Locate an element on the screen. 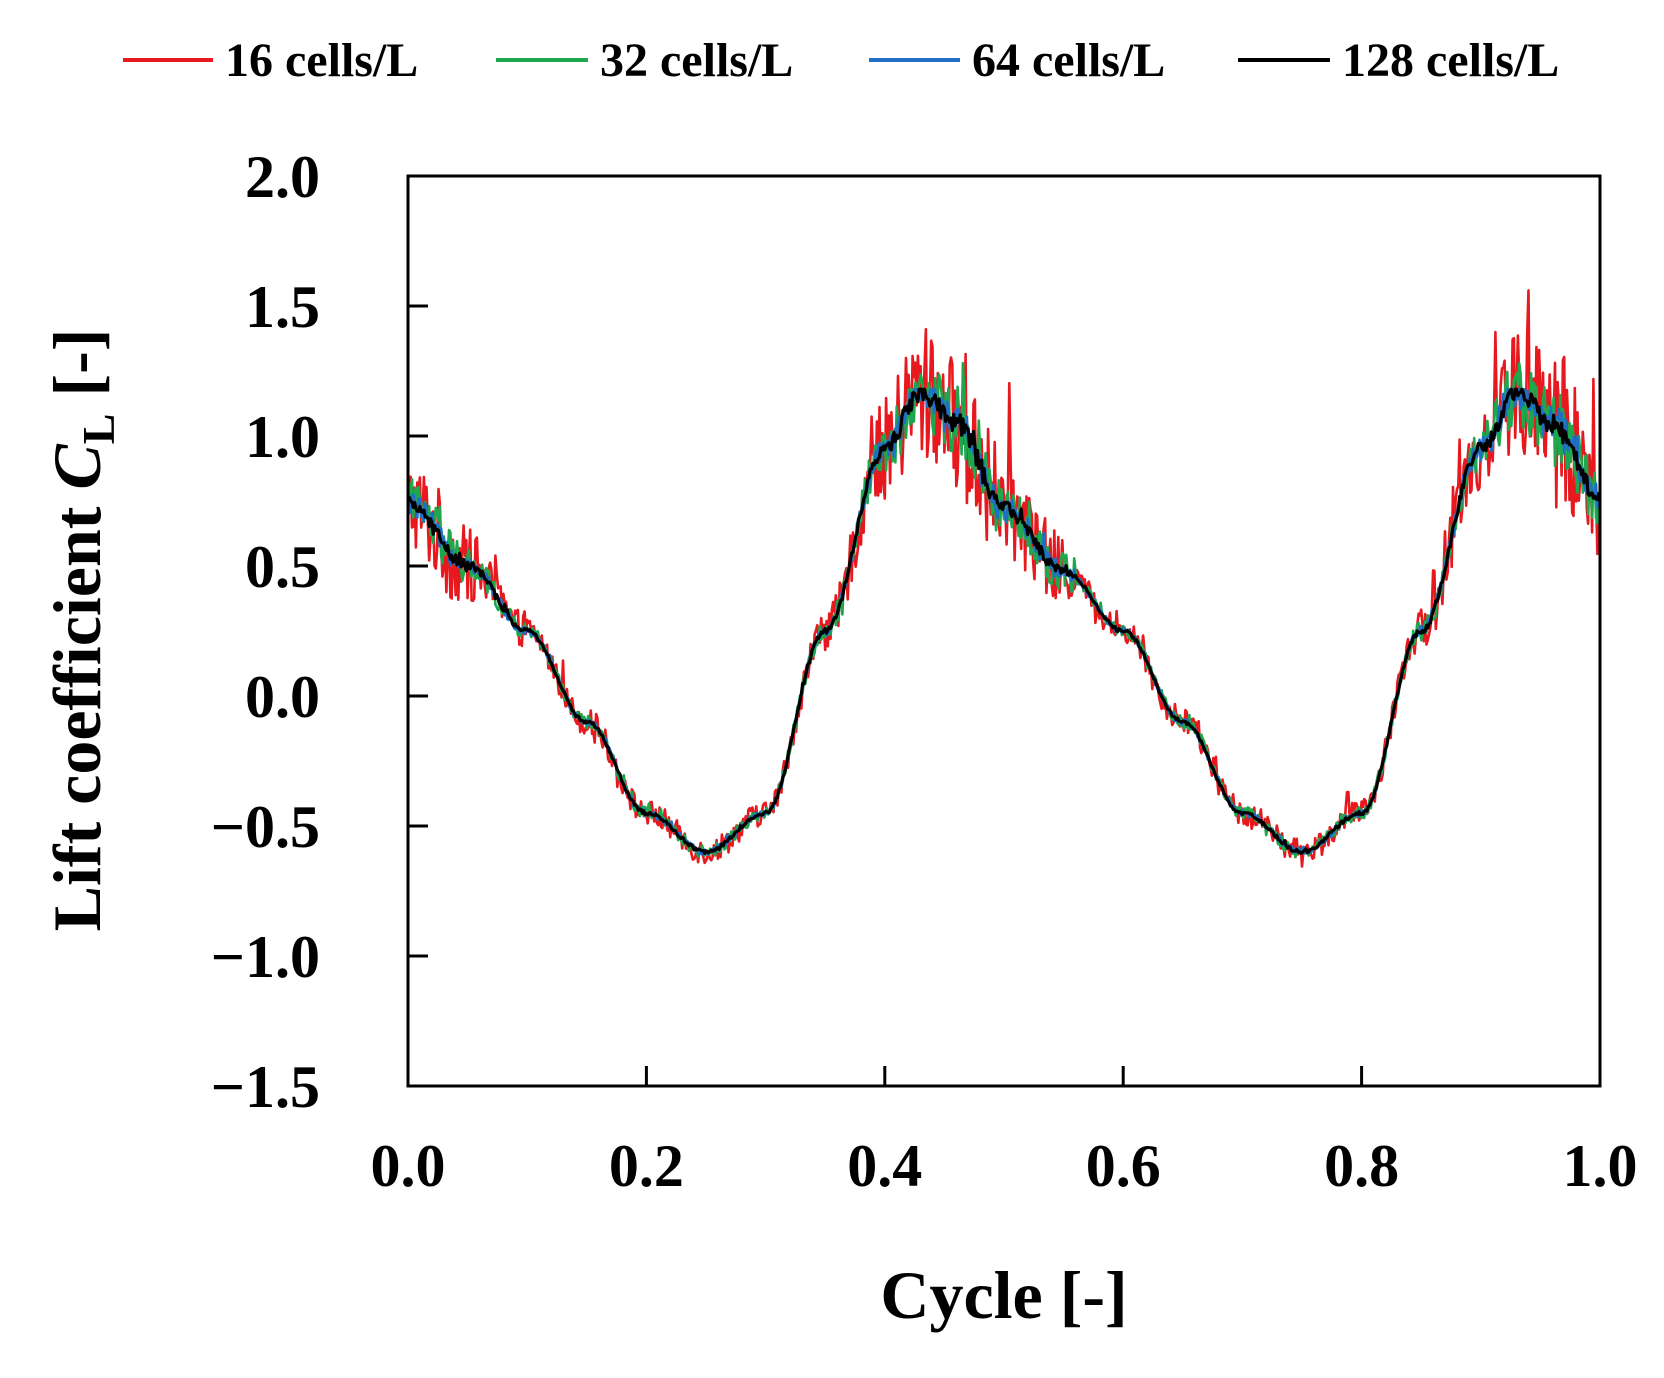 The height and width of the screenshot is (1378, 1664). y-axis: −1.5 −1.0 −0.5 0.0 0.5 1.0 1.5 2.0 is located at coordinates (319, 632).